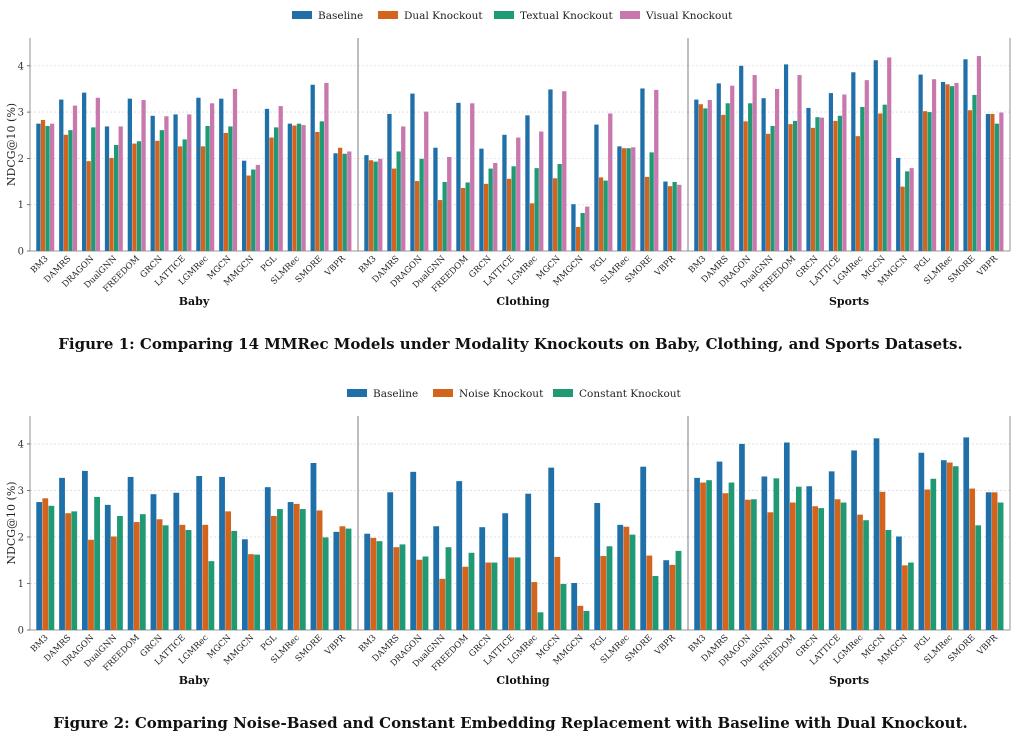  I want to click on fig2-baby-bar-vbpr-noise-knockout, so click(342, 578).